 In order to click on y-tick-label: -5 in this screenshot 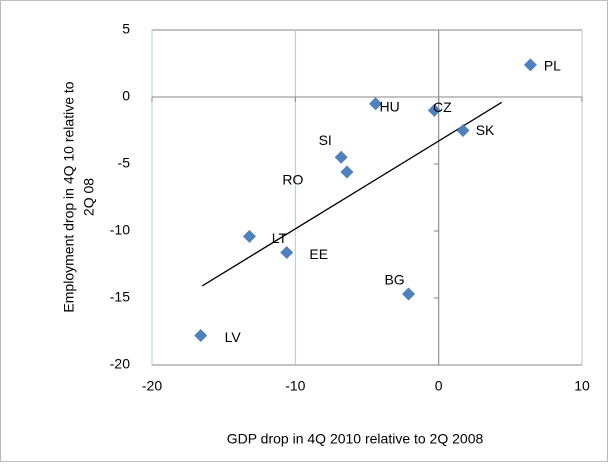, I will do `click(124, 163)`.